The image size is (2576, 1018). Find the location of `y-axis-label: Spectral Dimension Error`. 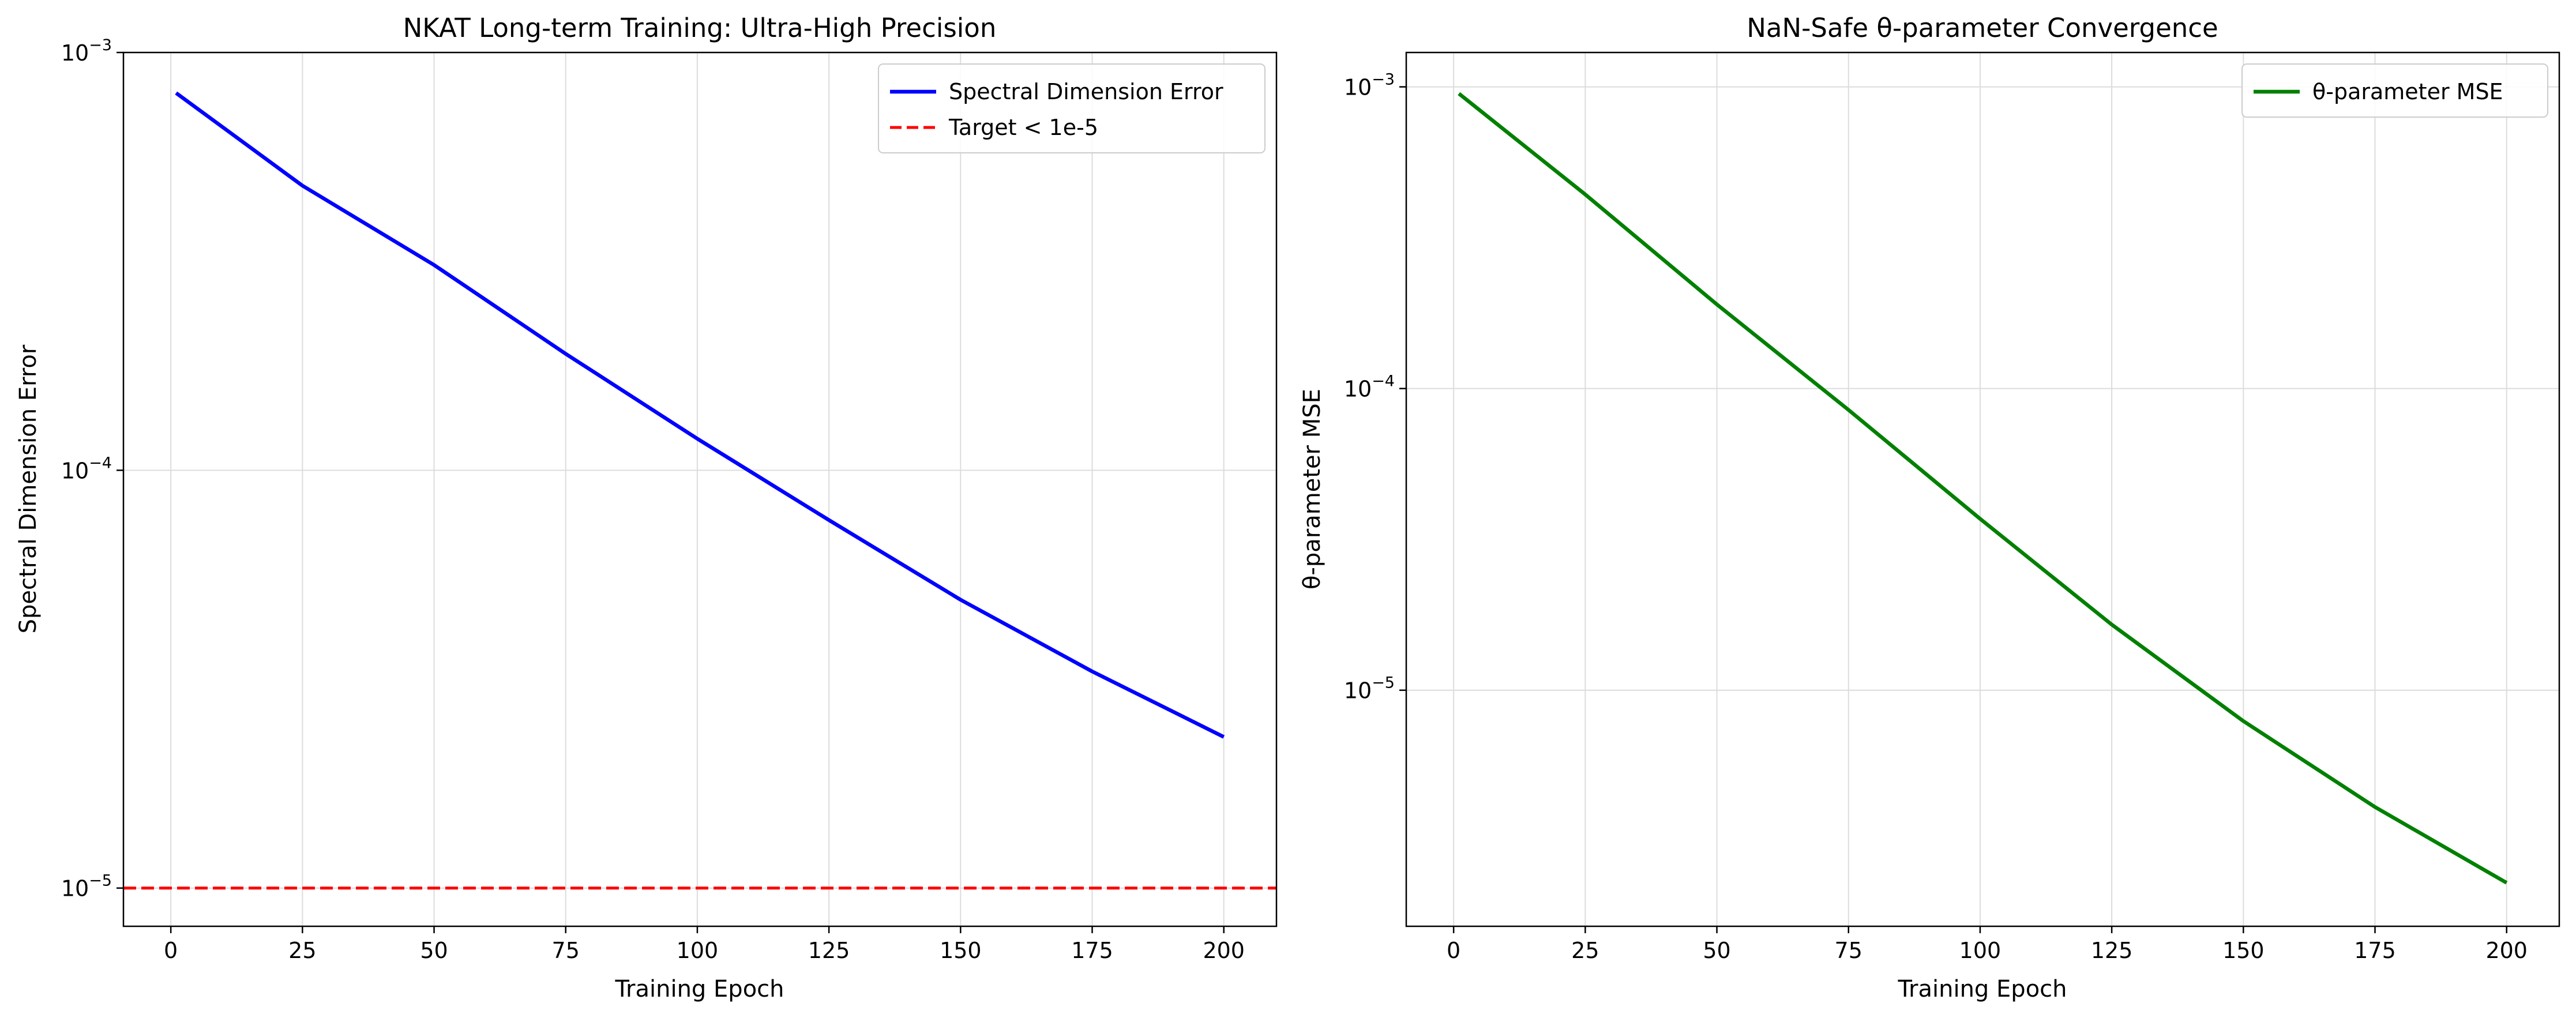

y-axis-label: Spectral Dimension Error is located at coordinates (28, 488).